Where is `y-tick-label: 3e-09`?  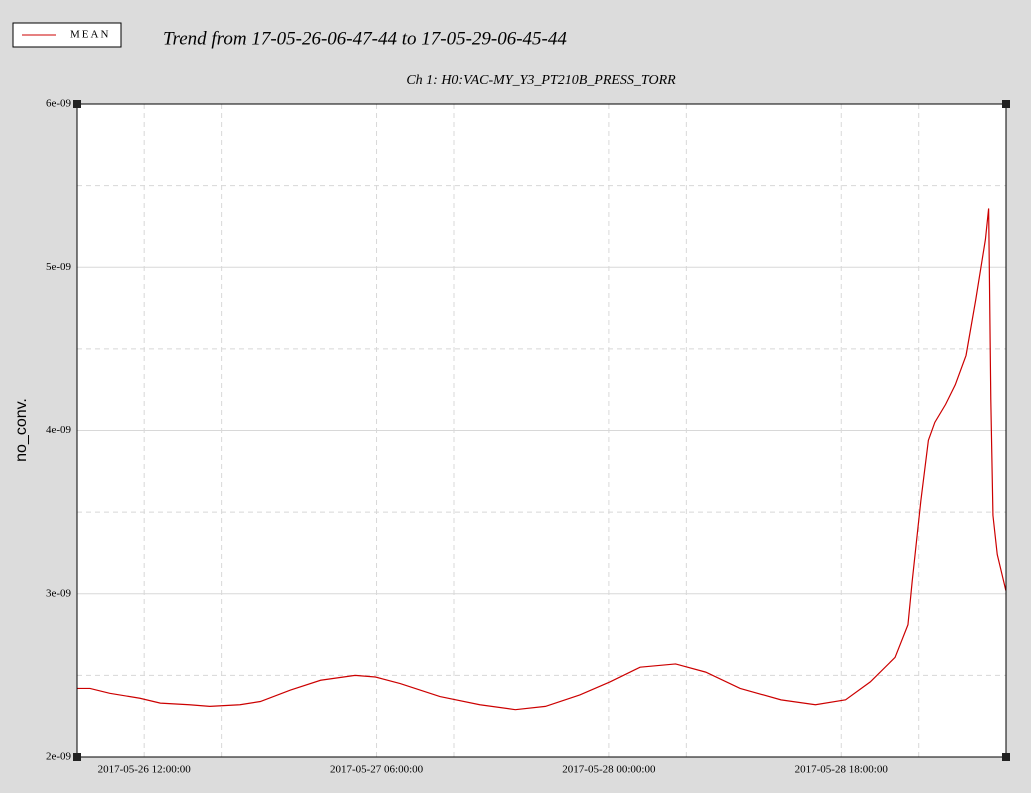 y-tick-label: 3e-09 is located at coordinates (59, 593).